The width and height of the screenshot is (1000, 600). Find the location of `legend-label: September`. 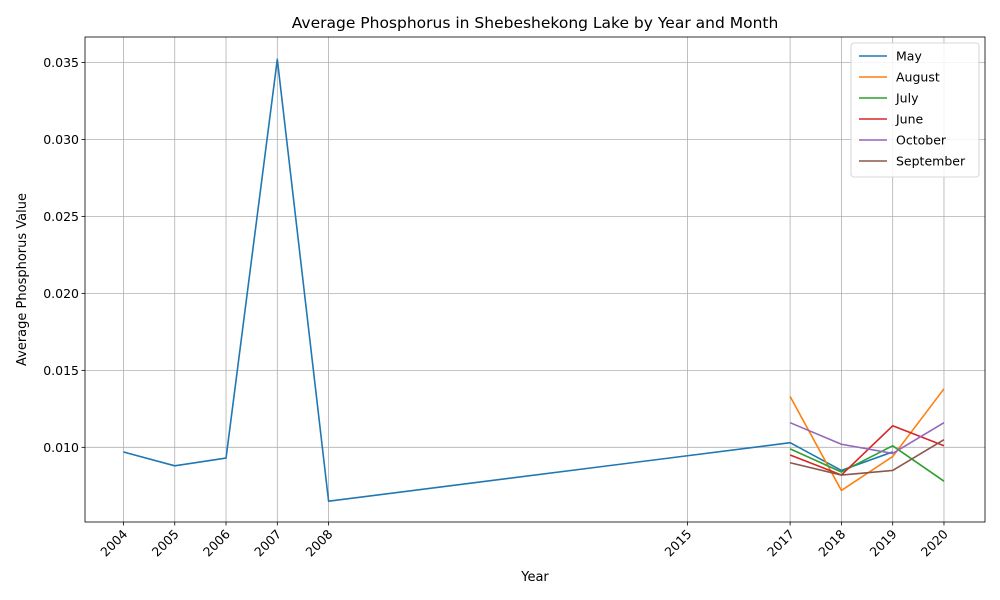

legend-label: September is located at coordinates (931, 161).